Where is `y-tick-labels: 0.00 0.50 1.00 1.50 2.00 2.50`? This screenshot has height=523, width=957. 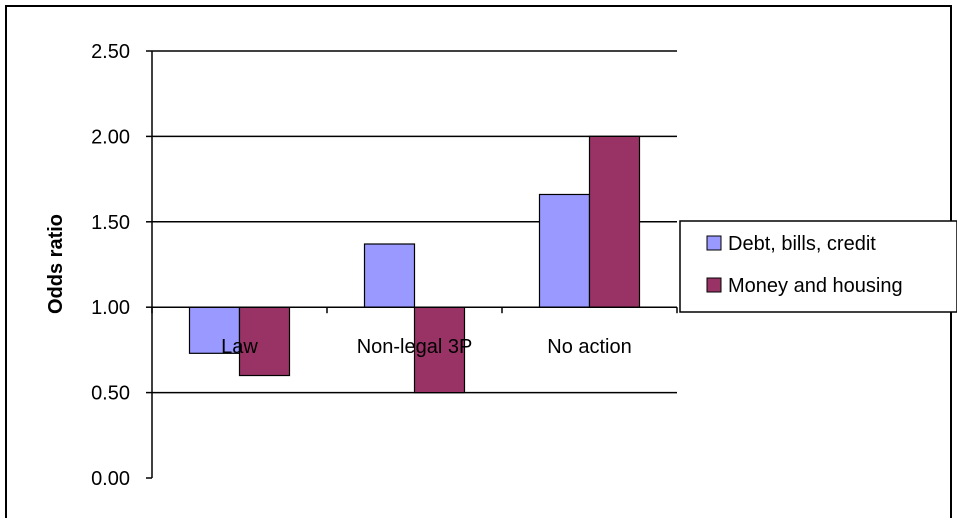 y-tick-labels: 0.00 0.50 1.00 1.50 2.00 2.50 is located at coordinates (110, 265).